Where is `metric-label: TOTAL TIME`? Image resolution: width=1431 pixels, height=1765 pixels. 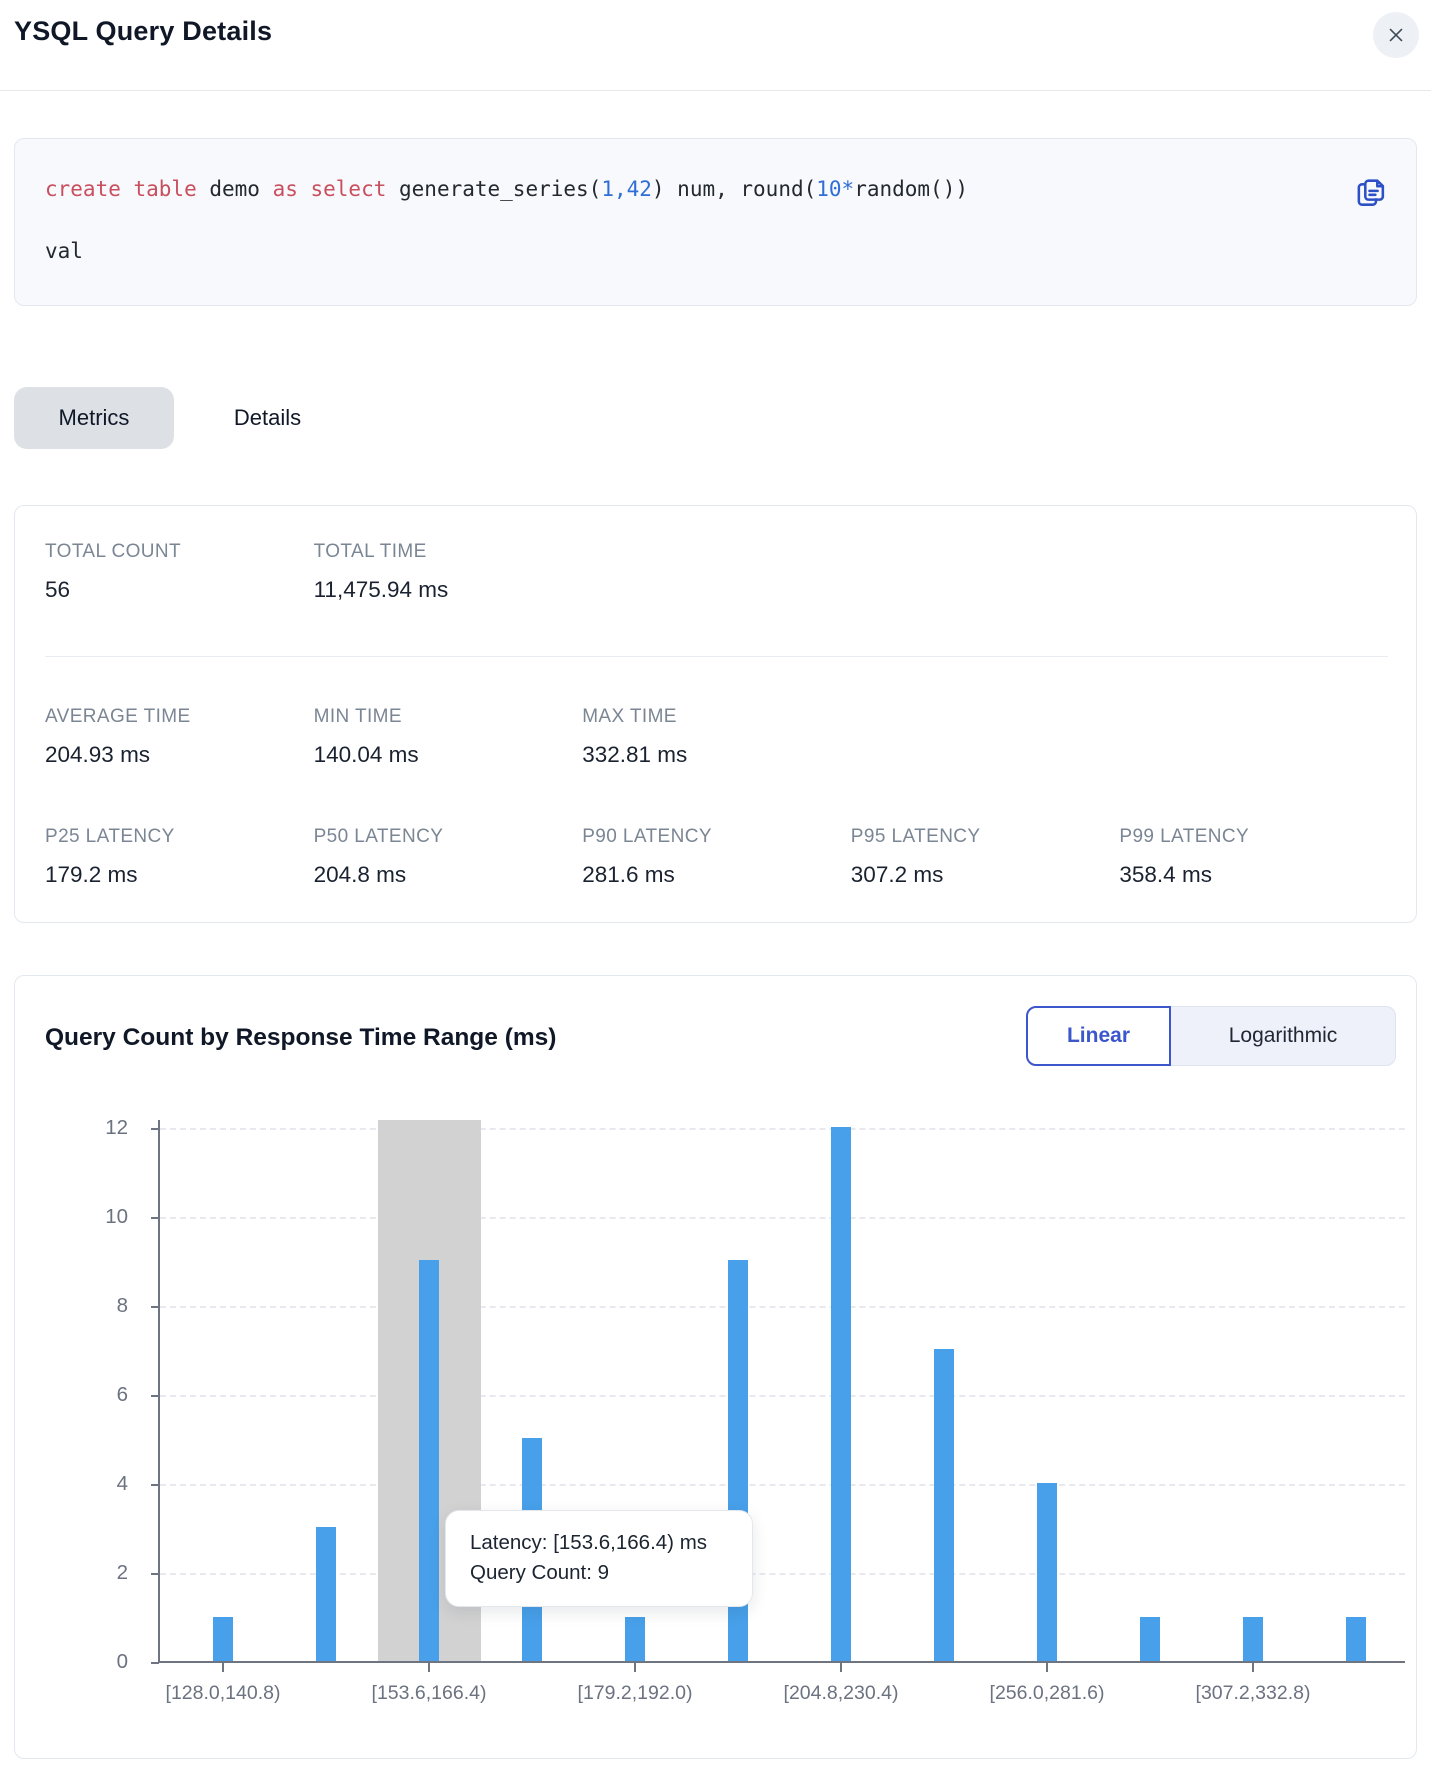 metric-label: TOTAL TIME is located at coordinates (370, 551).